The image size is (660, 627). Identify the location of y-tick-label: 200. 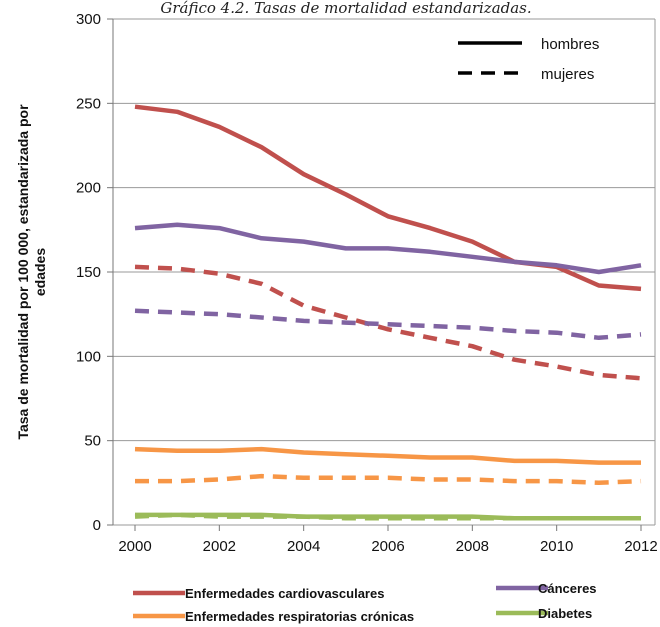
(88, 188).